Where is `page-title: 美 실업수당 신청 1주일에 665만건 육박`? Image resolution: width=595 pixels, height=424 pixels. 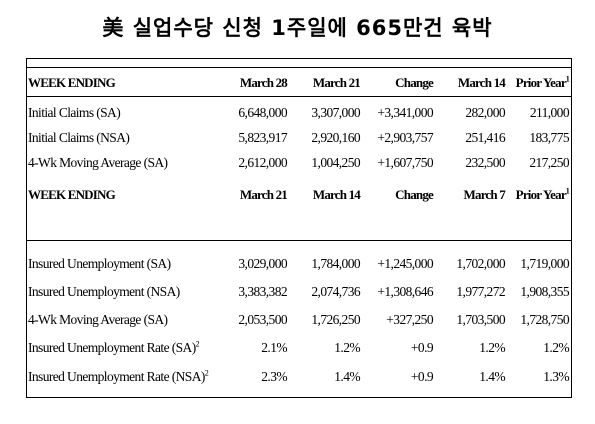
page-title: 美 실업수당 신청 1주일에 665만건 육박 is located at coordinates (297, 28).